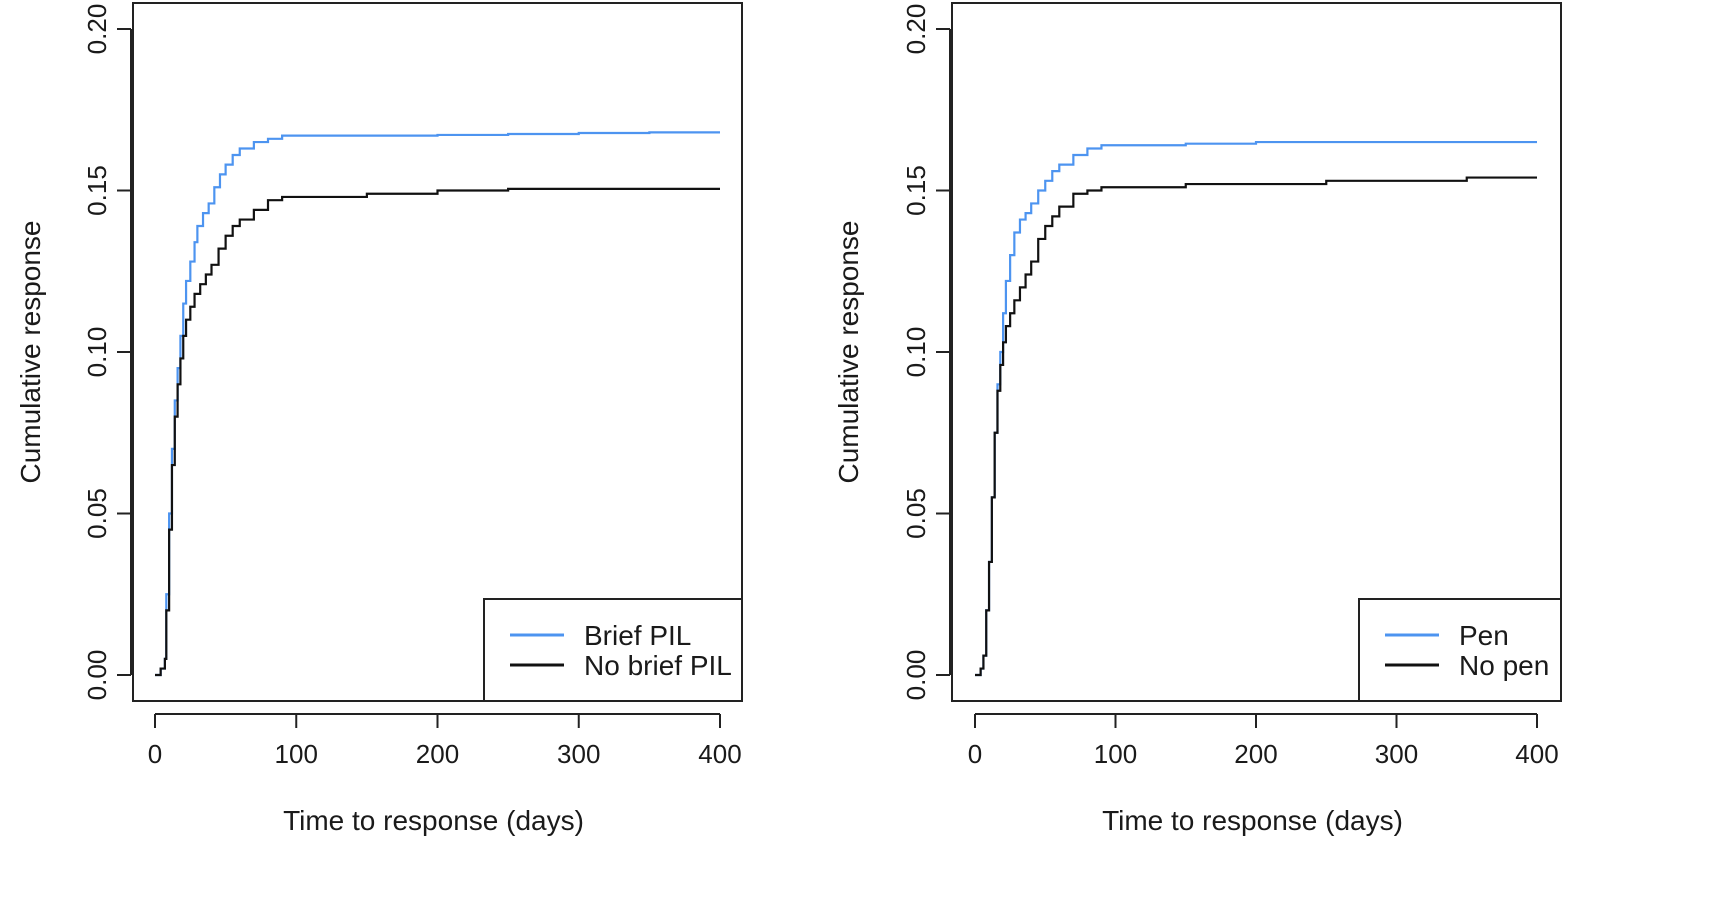 Image resolution: width=1713 pixels, height=919 pixels. What do you see at coordinates (658, 665) in the screenshot?
I see `legend-label: No brief PIL` at bounding box center [658, 665].